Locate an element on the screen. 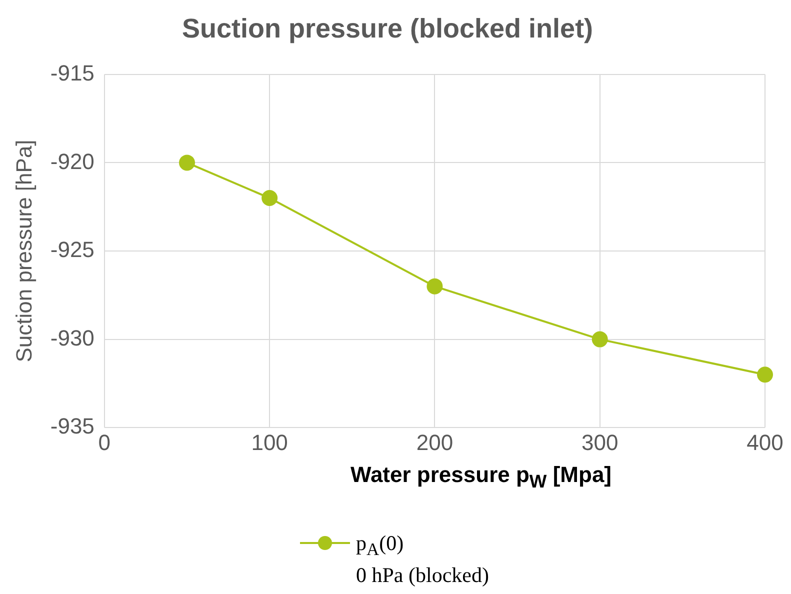 The image size is (791, 594). chart-title: Suction pressure (blocked inlet) is located at coordinates (388, 29).